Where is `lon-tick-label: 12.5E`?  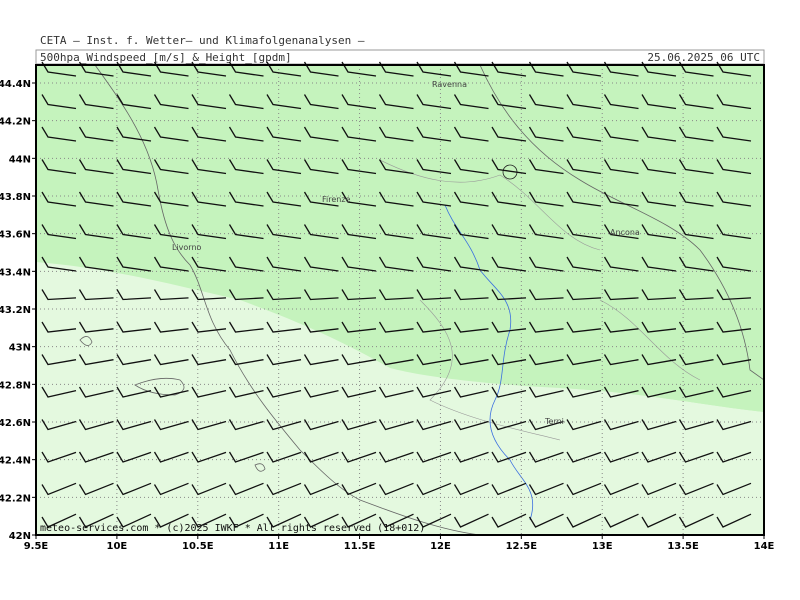 lon-tick-label: 12.5E is located at coordinates (522, 546).